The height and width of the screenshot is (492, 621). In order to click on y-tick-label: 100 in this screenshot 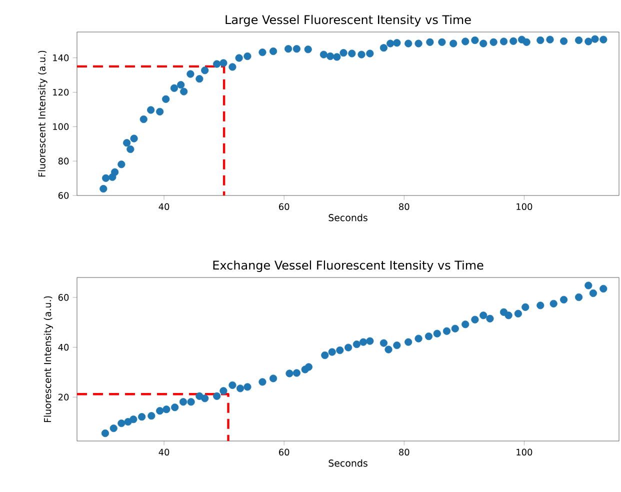, I will do `click(61, 126)`.